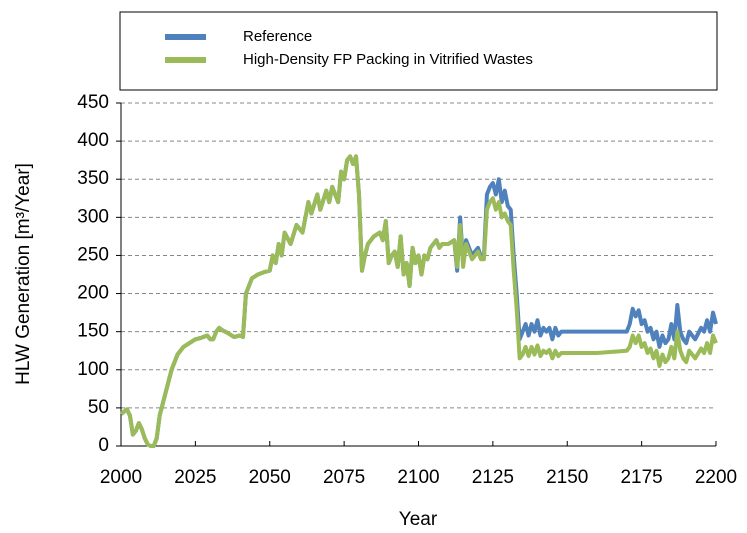  Describe the element at coordinates (93, 331) in the screenshot. I see `y-tick-label: 150` at that location.